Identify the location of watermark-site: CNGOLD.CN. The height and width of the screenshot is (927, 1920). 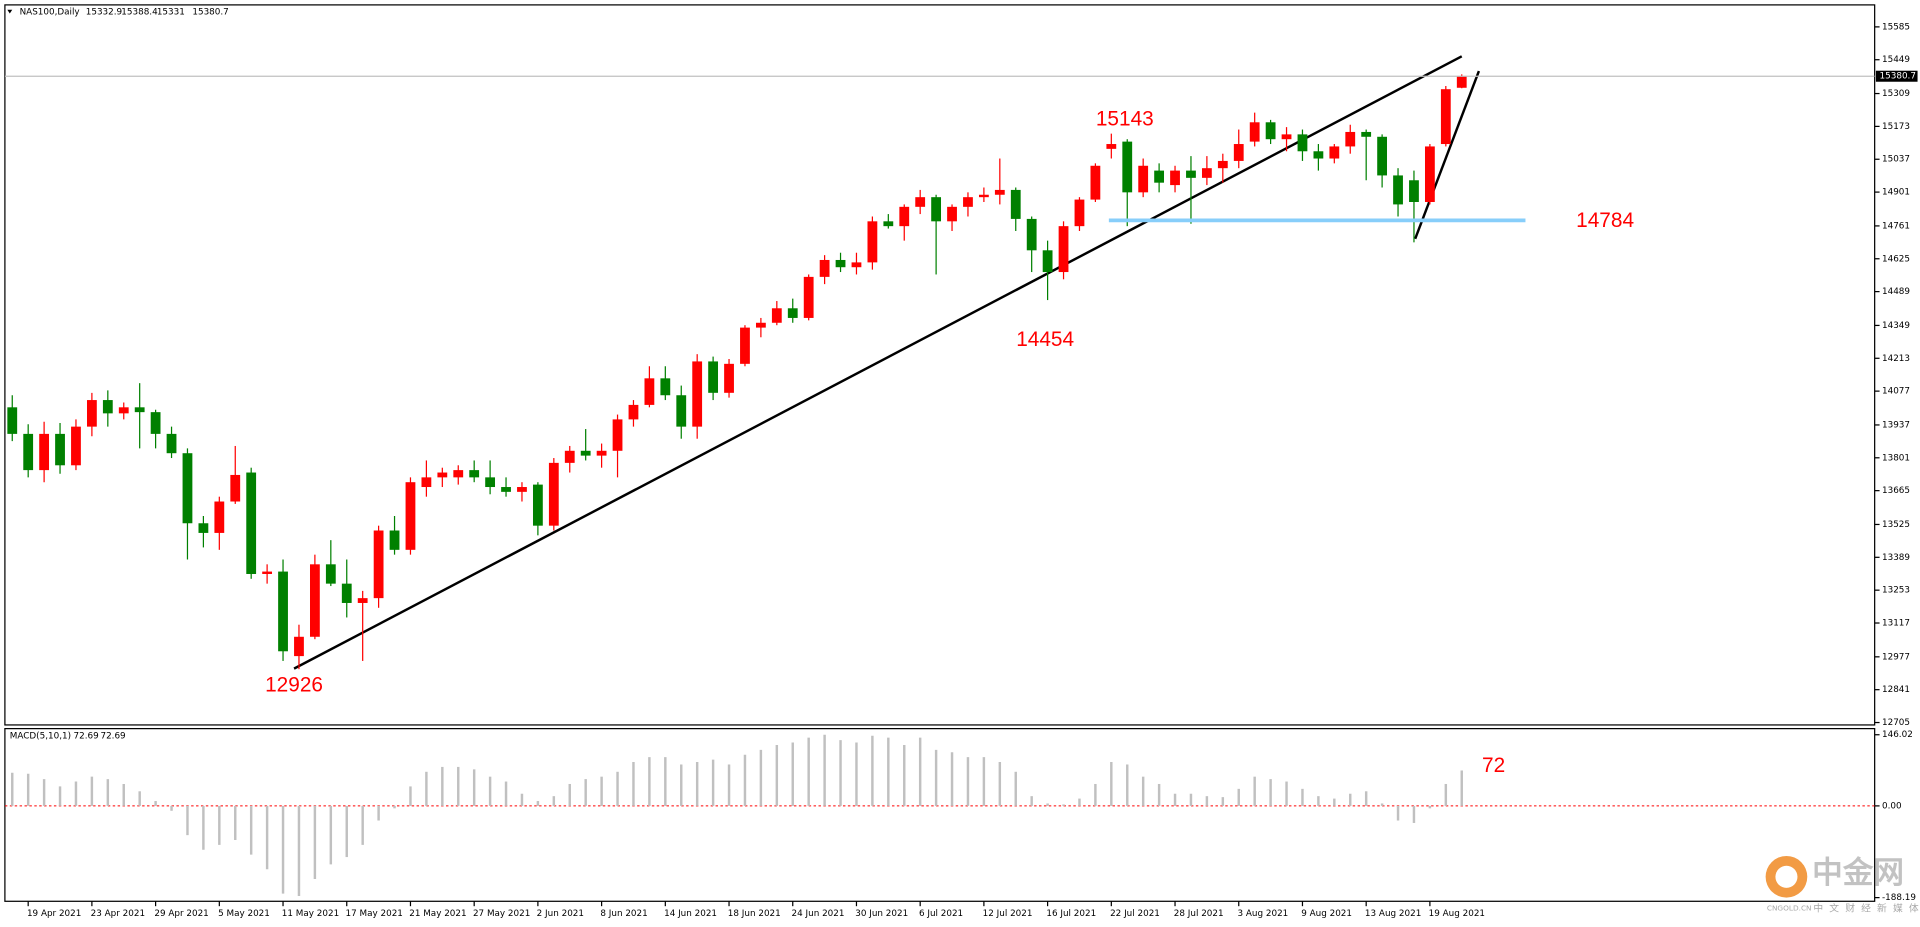
(1789, 908).